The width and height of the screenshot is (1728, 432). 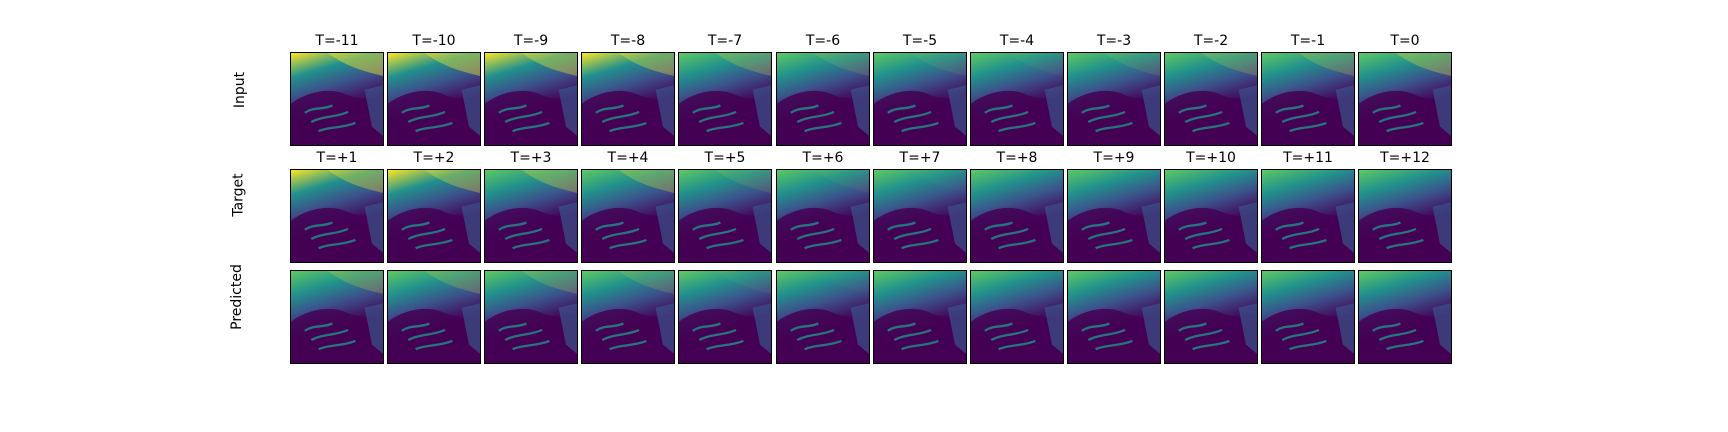 I want to click on panel-title: T=+7, so click(x=920, y=158).